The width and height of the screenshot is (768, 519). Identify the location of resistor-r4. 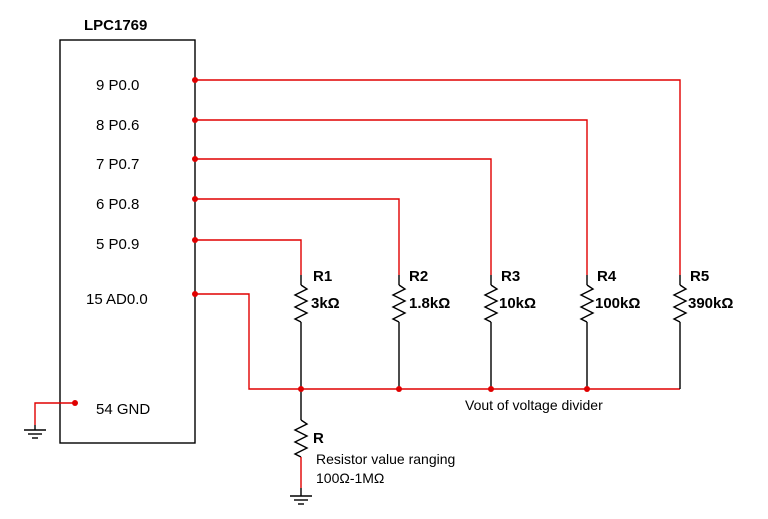
(587, 302).